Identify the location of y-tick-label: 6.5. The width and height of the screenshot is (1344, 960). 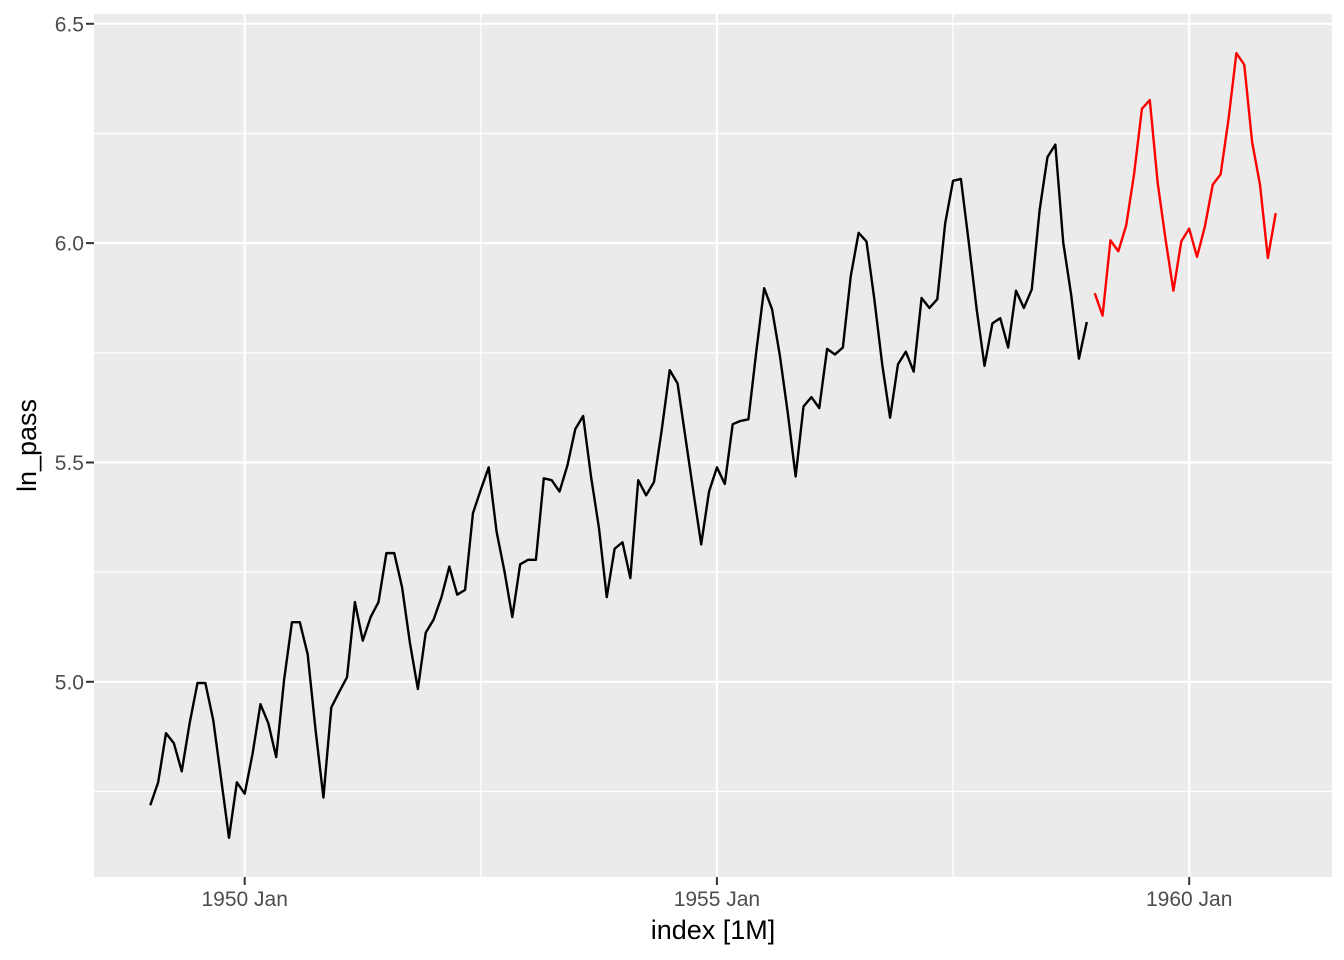
(69, 24).